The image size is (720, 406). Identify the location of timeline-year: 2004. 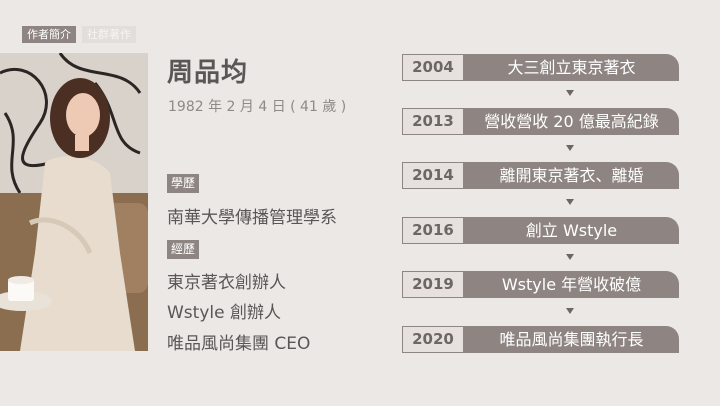
(433, 67).